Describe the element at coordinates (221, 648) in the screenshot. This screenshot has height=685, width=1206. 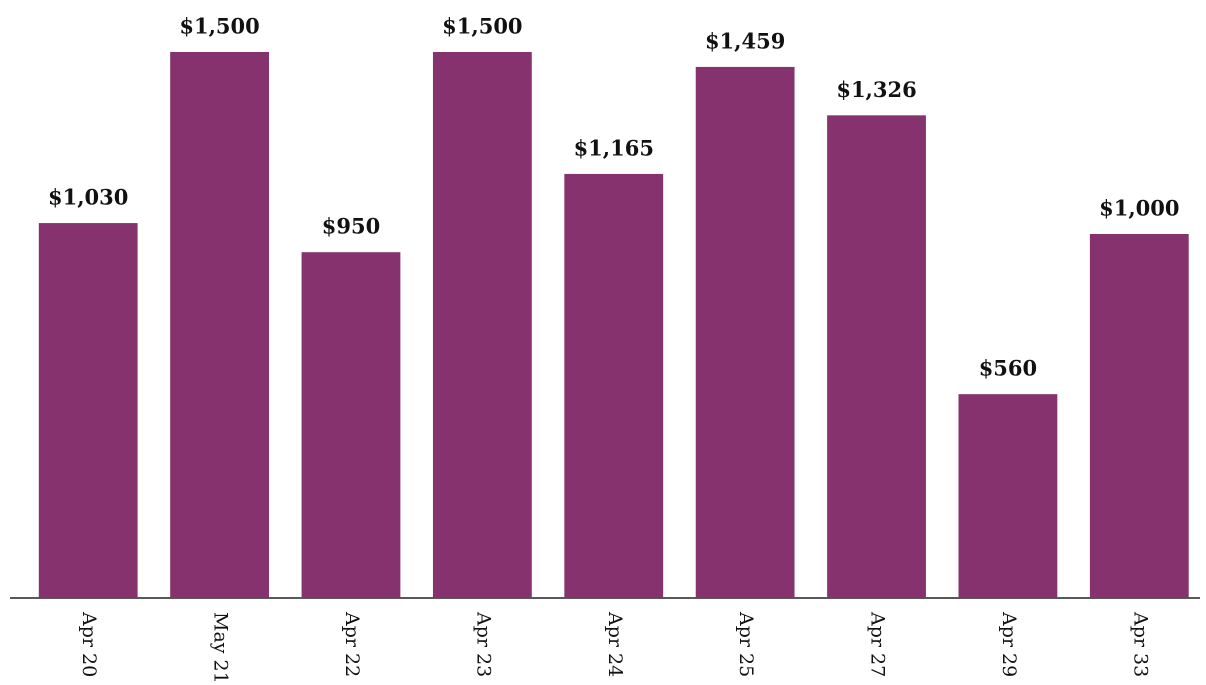
I see `x-tick-label: May 21` at that location.